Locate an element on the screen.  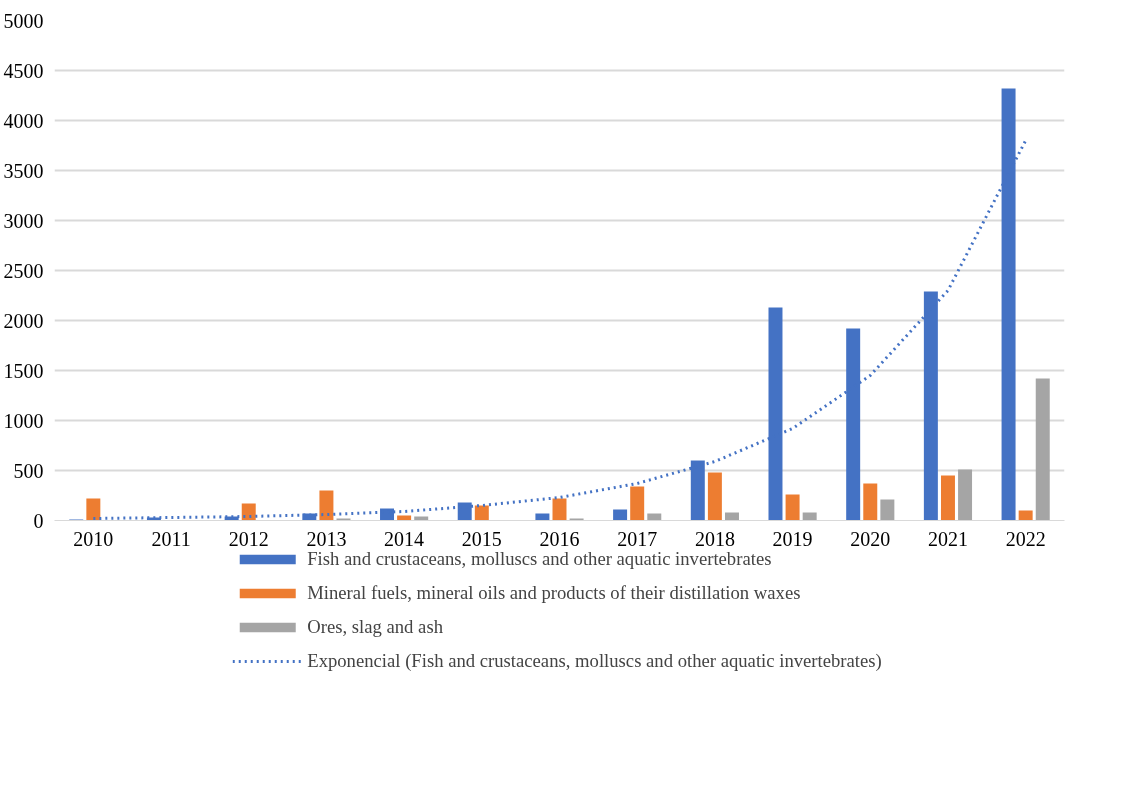
y-tick-label: 3000 is located at coordinates (23, 220).